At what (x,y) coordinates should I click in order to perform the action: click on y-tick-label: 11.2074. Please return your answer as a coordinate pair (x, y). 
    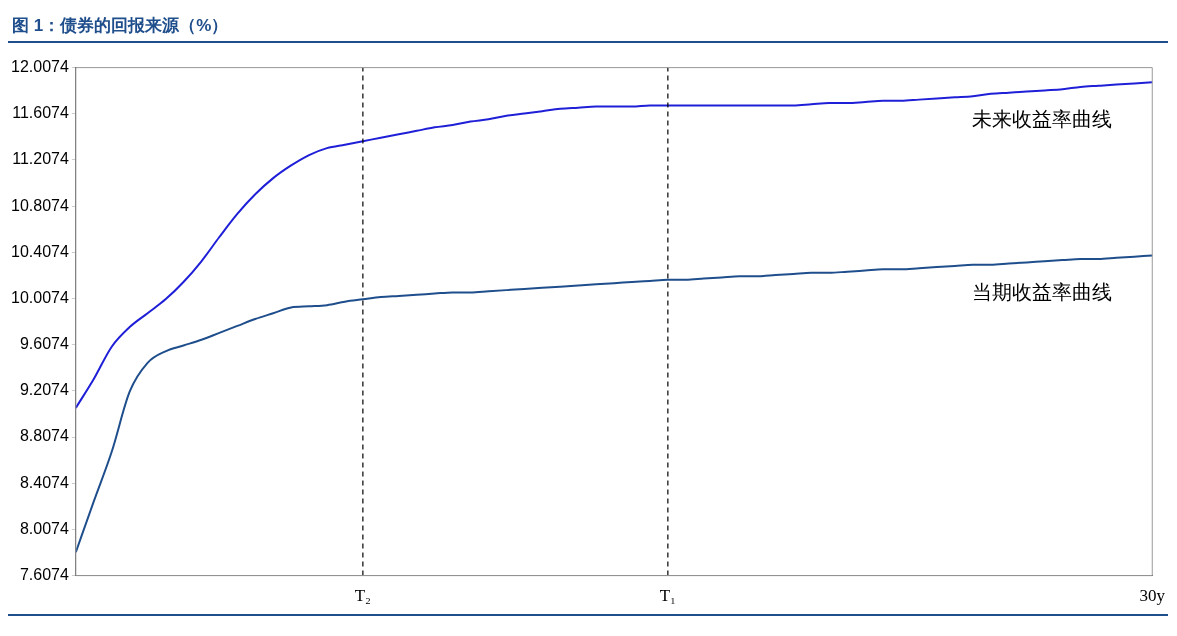
    Looking at the image, I should click on (40, 159).